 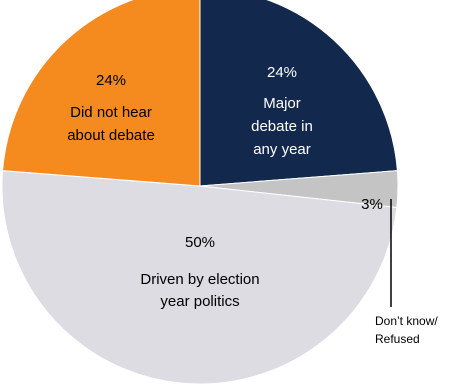 What do you see at coordinates (282, 103) in the screenshot?
I see `slice-category-label-major-debate-in-any-year: Major` at bounding box center [282, 103].